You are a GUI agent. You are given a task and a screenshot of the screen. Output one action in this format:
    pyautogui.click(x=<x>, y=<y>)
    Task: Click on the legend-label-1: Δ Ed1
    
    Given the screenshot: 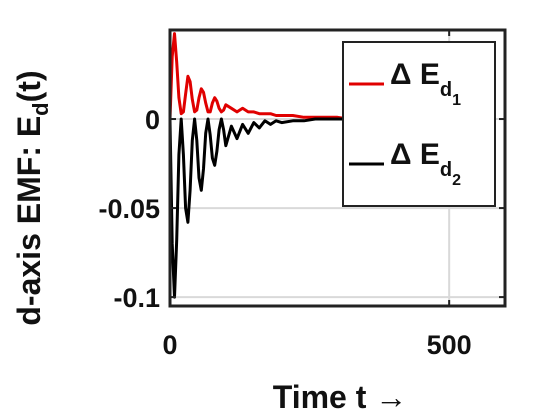 What is the action you would take?
    pyautogui.click(x=425, y=83)
    